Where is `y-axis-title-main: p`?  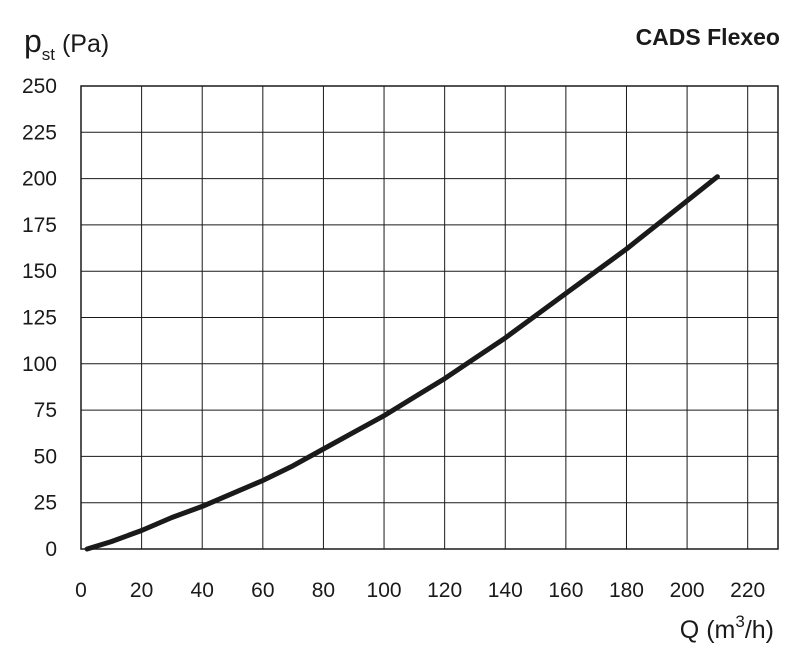
y-axis-title-main: p is located at coordinates (33, 41).